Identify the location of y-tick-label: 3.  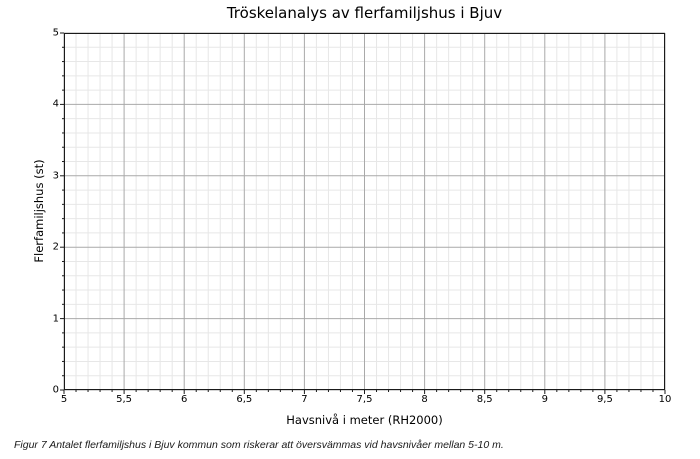
(55, 176).